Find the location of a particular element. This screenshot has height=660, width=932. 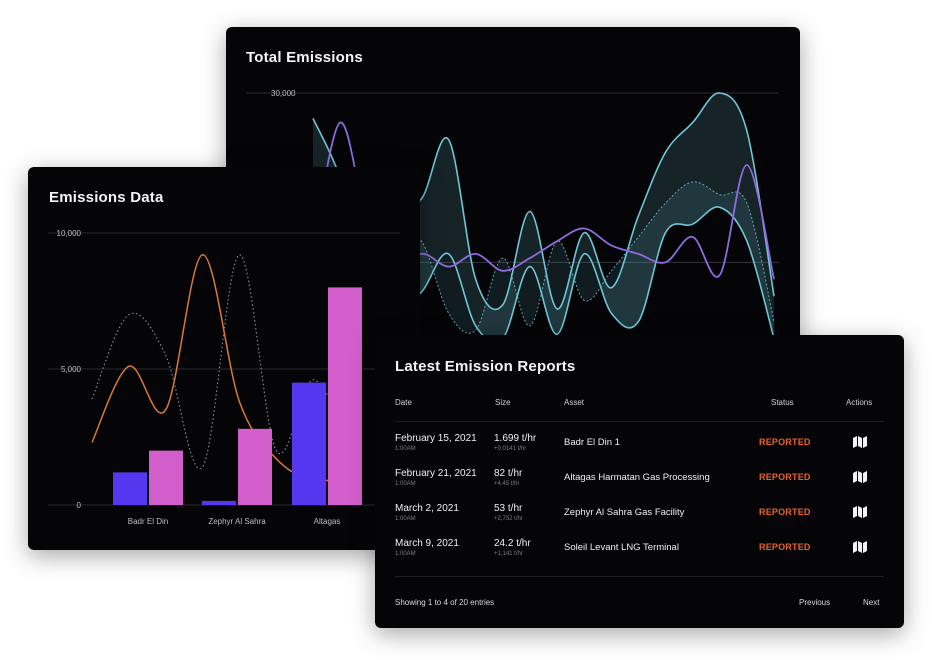

row-size-delta: +4.45 t/hr is located at coordinates (507, 484).